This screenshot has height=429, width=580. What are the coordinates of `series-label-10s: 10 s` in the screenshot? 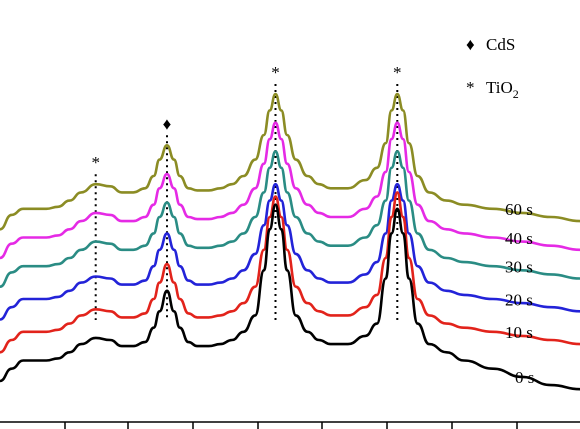 It's located at (519, 332).